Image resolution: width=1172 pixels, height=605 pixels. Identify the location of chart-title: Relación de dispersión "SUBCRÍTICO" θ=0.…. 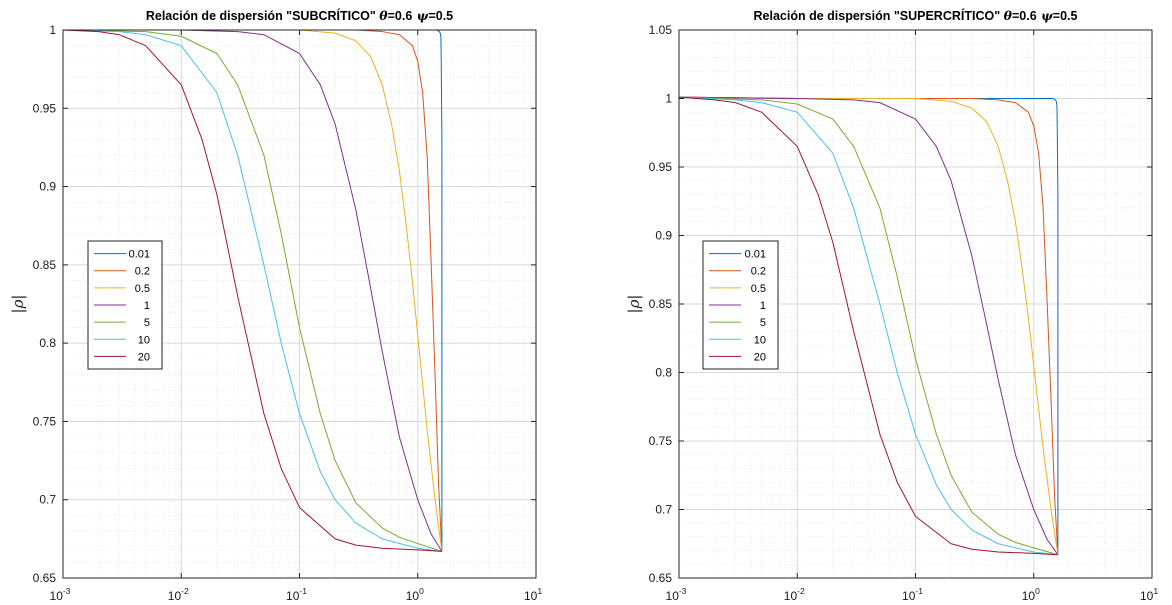
(299, 15).